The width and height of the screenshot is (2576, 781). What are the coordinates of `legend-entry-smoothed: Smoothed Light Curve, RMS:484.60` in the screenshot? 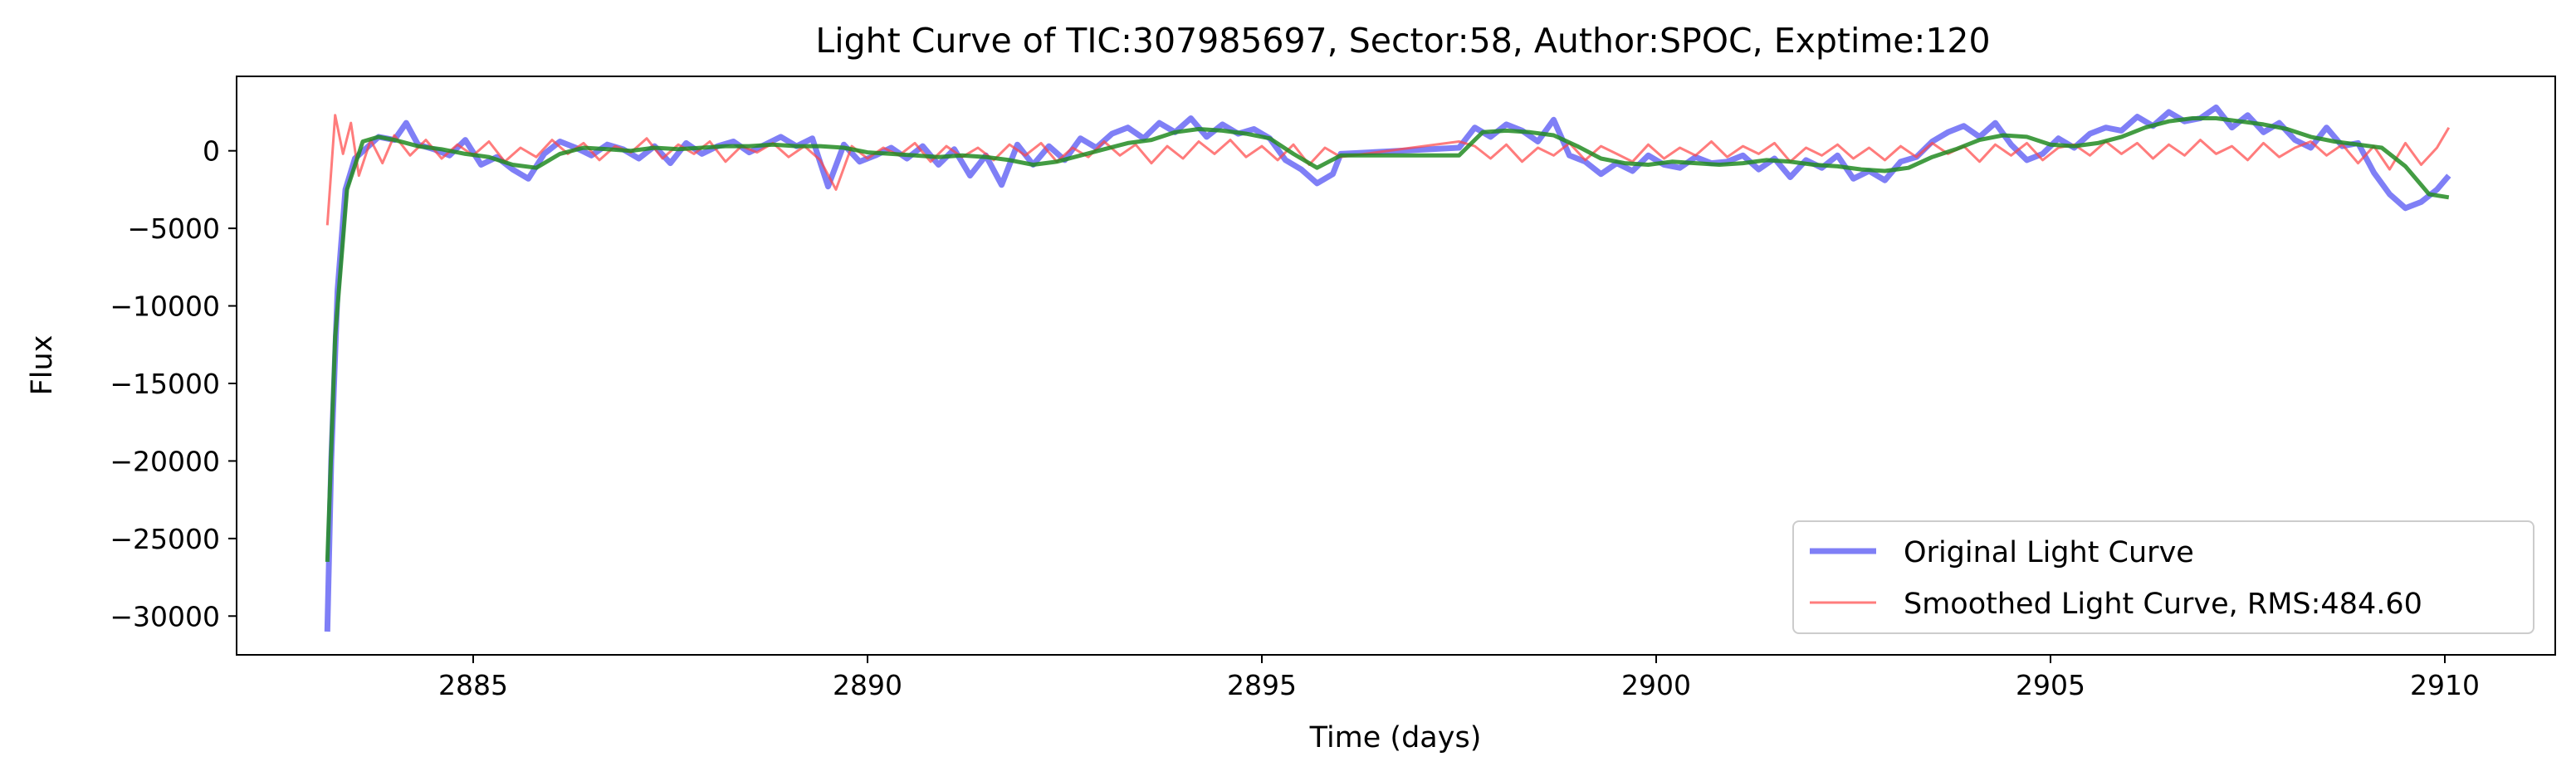 It's located at (2163, 604).